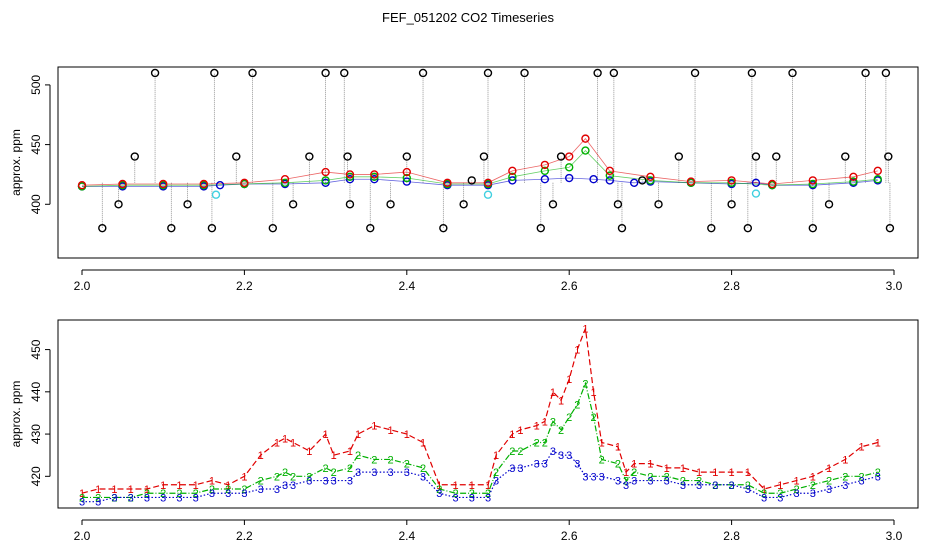 This screenshot has height=540, width=936. What do you see at coordinates (216, 194) in the screenshot?
I see `data-point-cyan` at bounding box center [216, 194].